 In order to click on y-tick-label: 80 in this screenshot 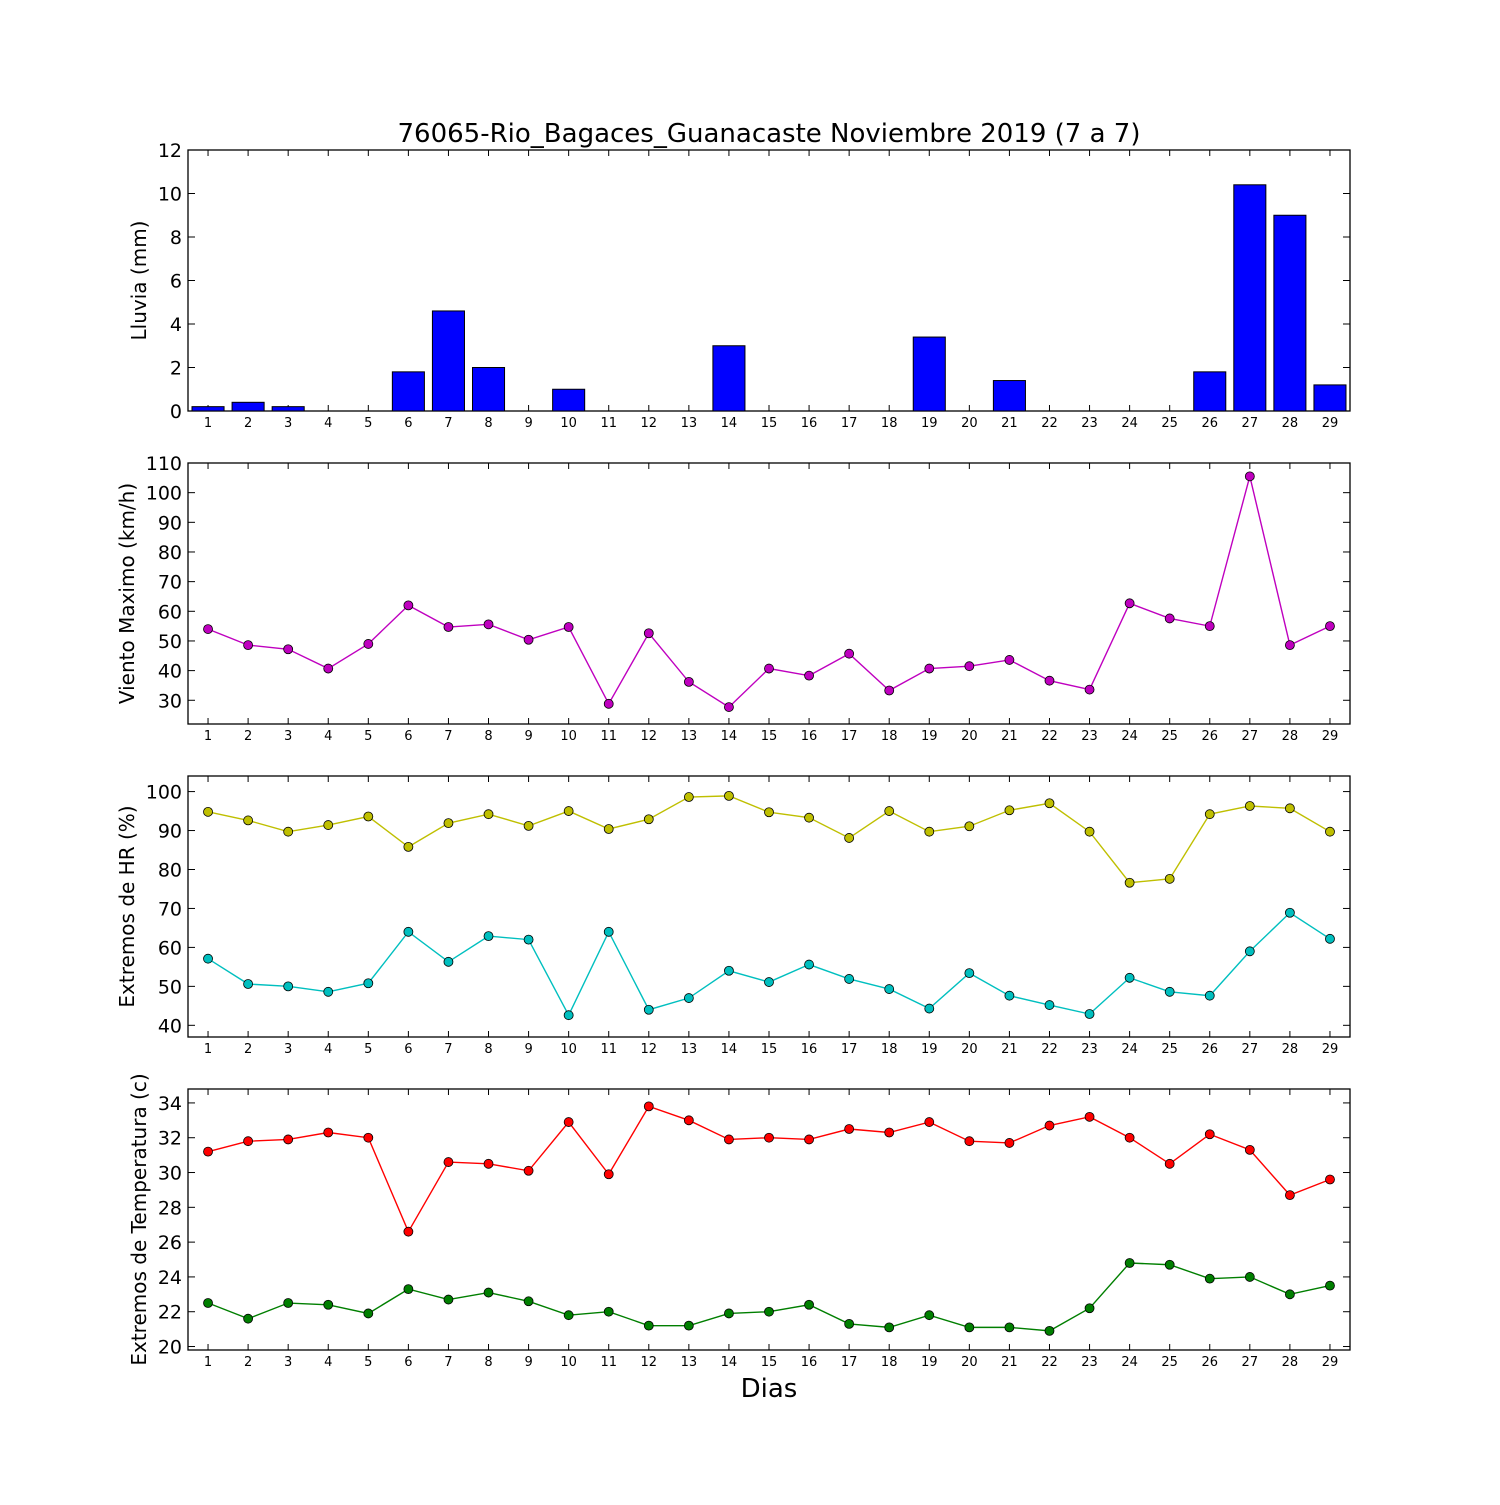, I will do `click(170, 870)`.